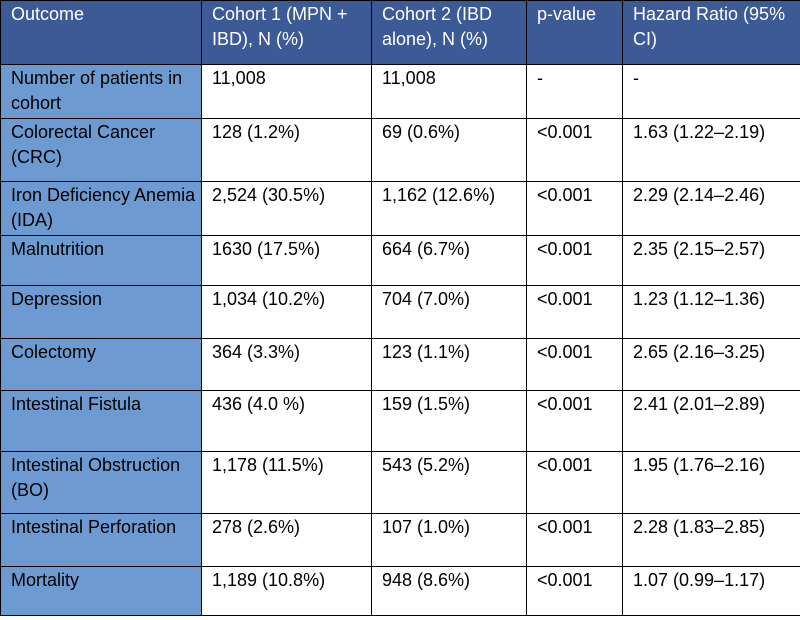 Image resolution: width=800 pixels, height=620 pixels. Describe the element at coordinates (711, 91) in the screenshot. I see `hazard-ratio-cell: -` at that location.